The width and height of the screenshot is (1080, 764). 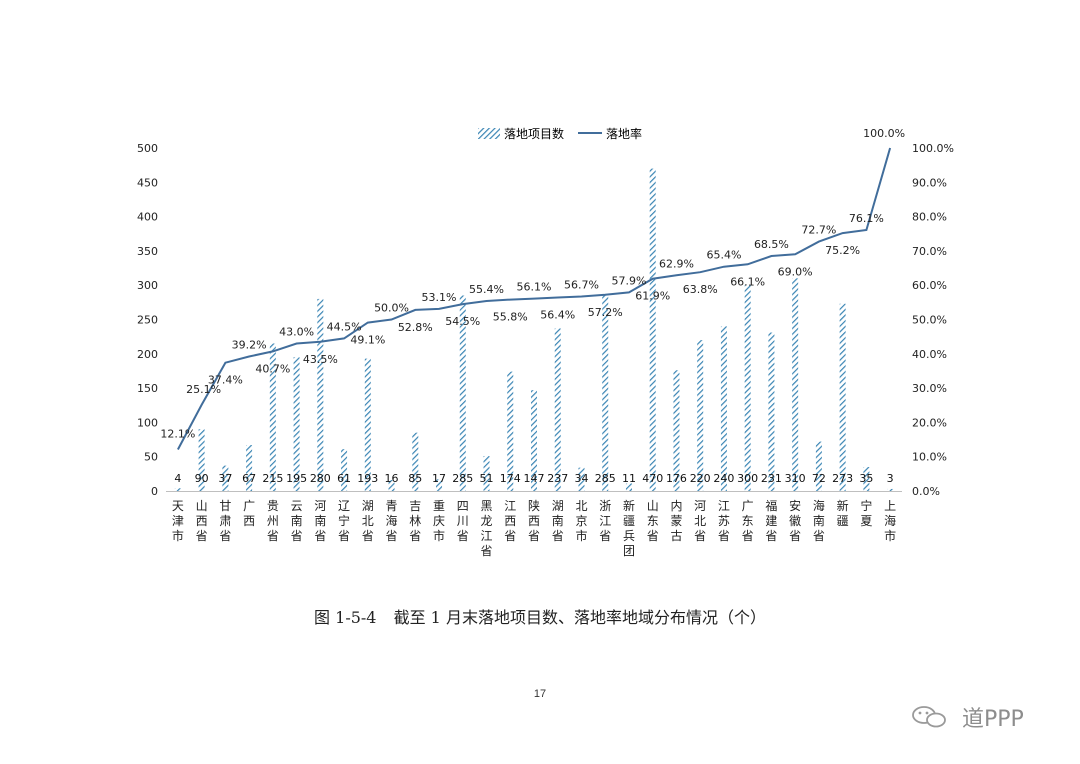 I want to click on rate-value-label: 66.1%, so click(x=747, y=281).